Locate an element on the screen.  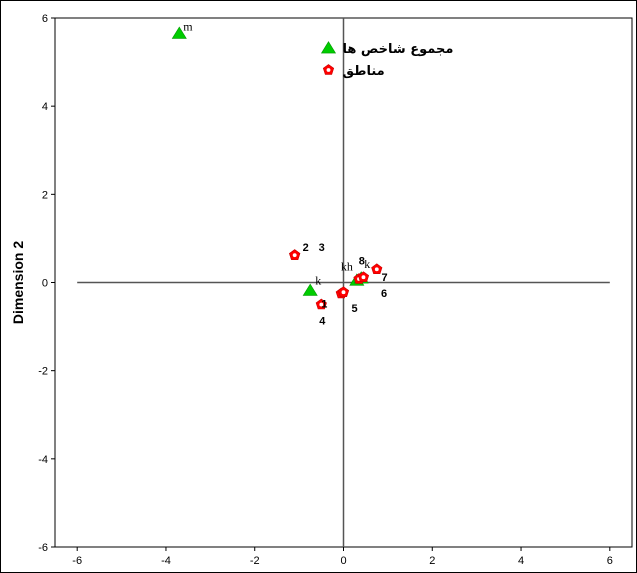
legend-item: مجموع شاخص ها is located at coordinates (387, 49).